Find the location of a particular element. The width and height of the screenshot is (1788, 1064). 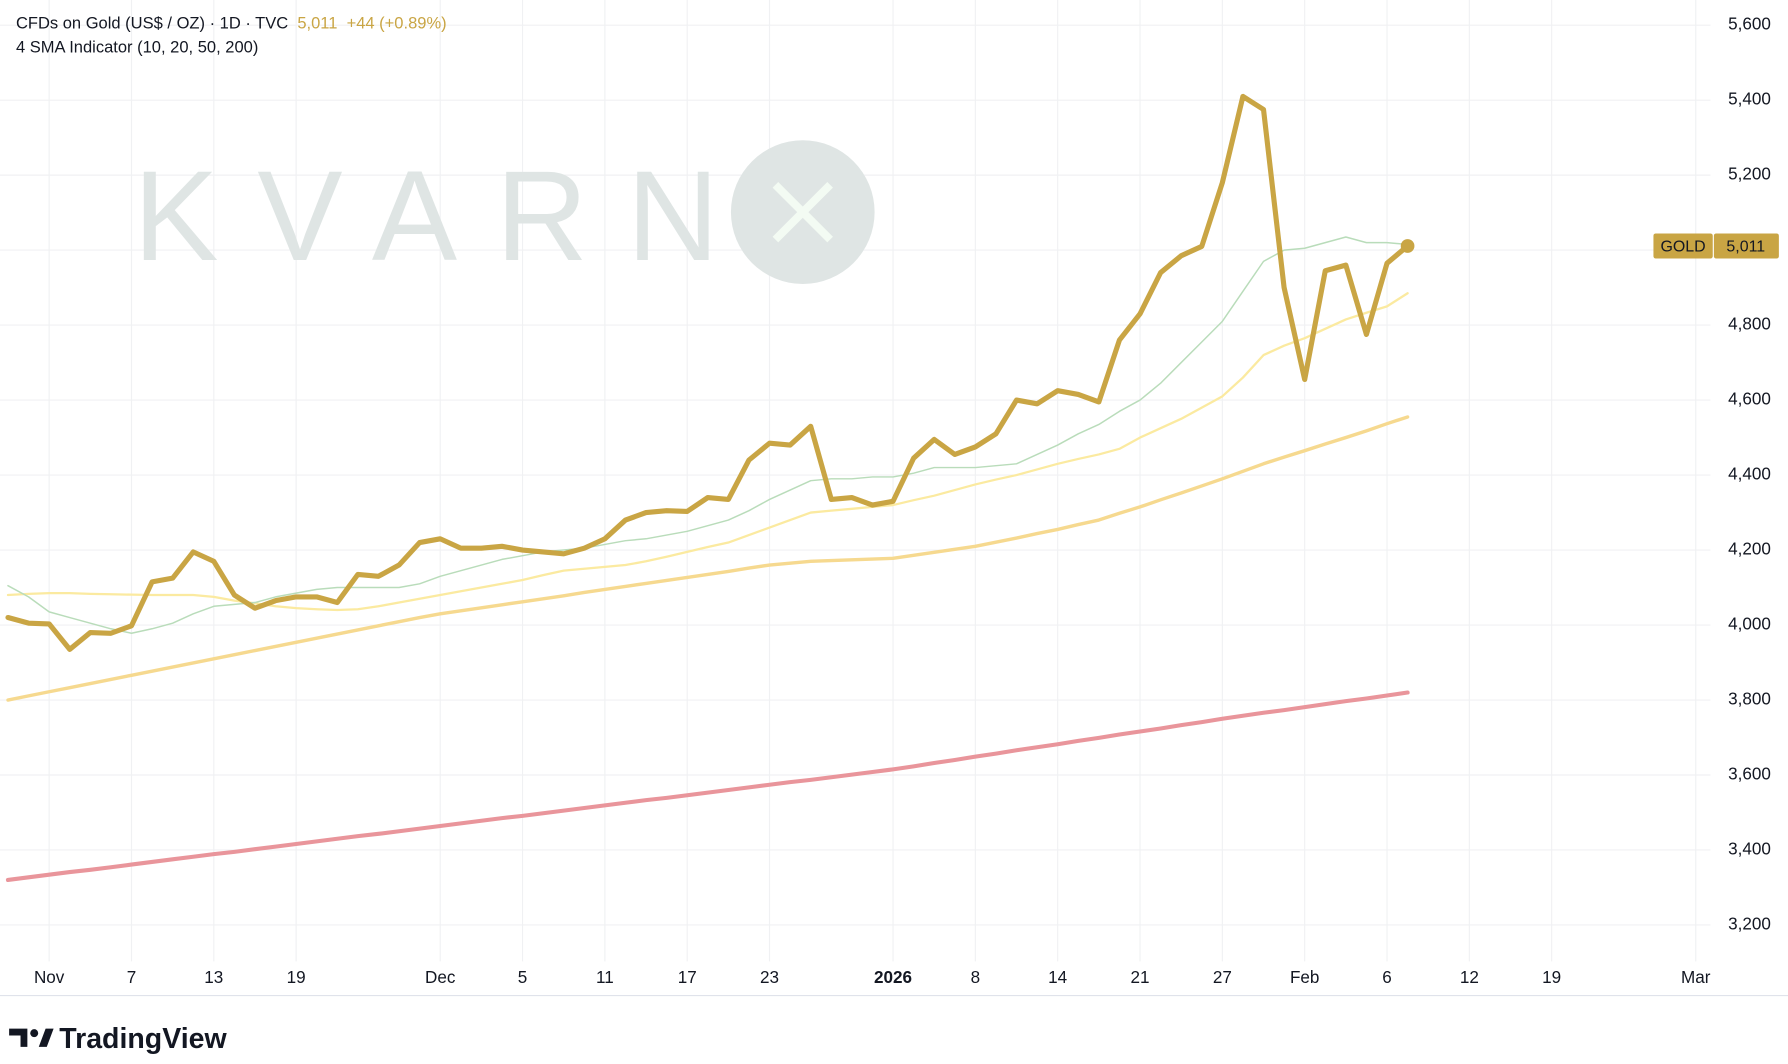

x-tick-label: 2026 is located at coordinates (893, 977).